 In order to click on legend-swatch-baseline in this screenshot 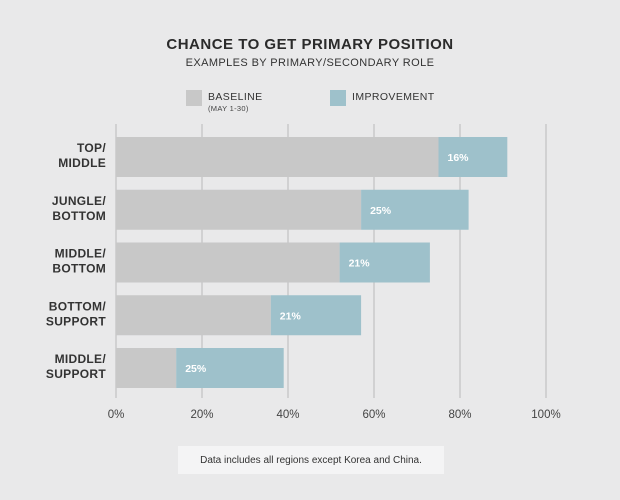, I will do `click(194, 98)`.